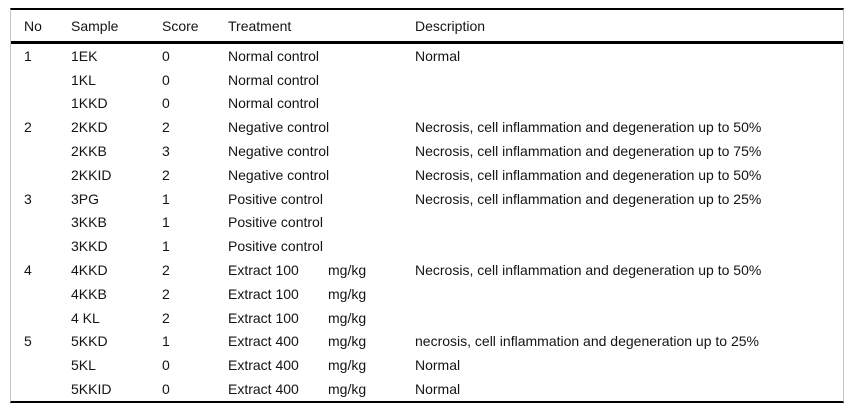  I want to click on header-score: Score, so click(180, 25).